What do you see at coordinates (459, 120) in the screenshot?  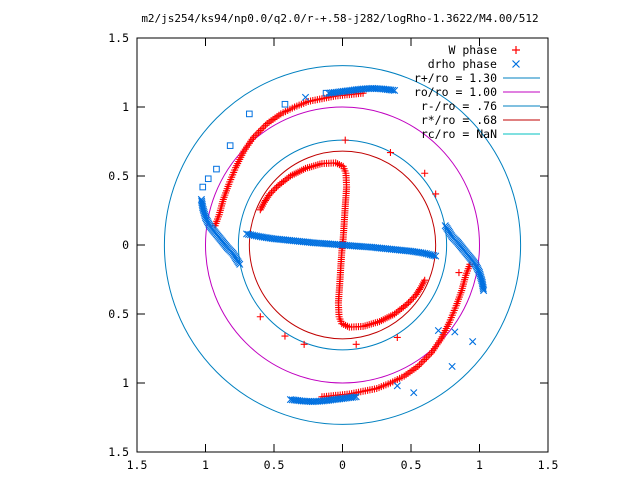 I see `legend-label: r*/ro = .68` at bounding box center [459, 120].